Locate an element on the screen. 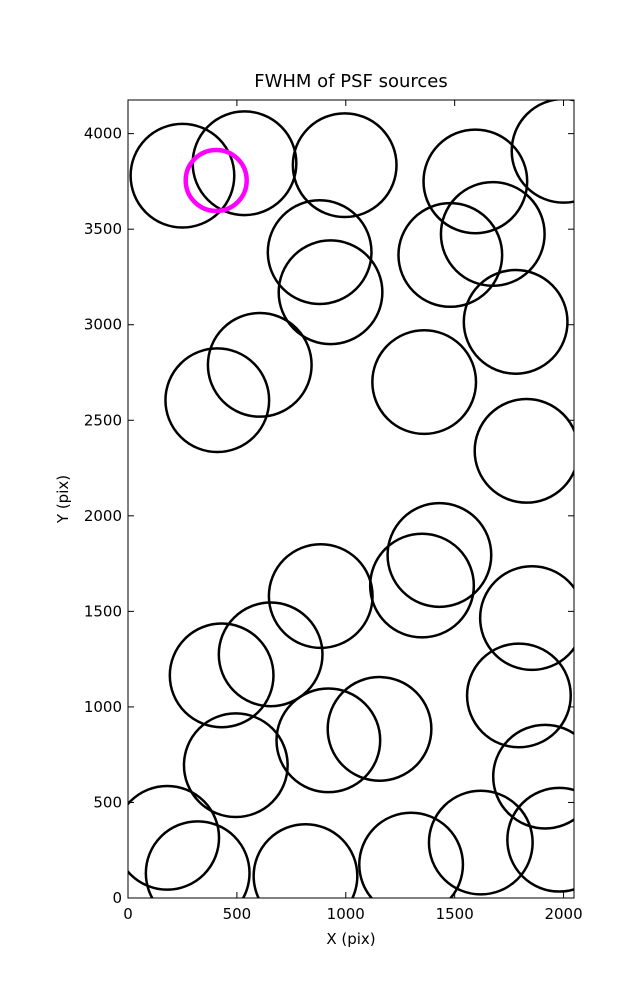  y-tick-label: 4000 is located at coordinates (103, 134).